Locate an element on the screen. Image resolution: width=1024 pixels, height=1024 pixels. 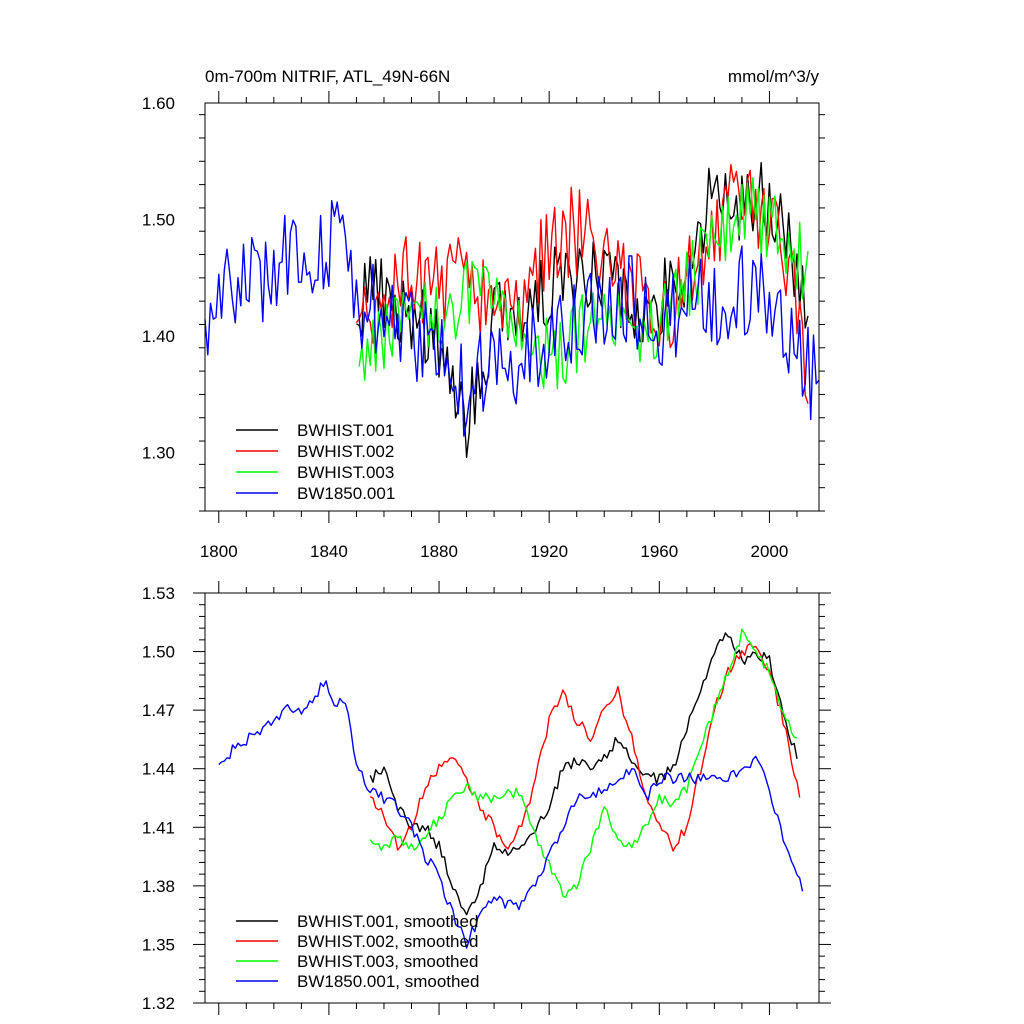
x-tick-label: 1800 is located at coordinates (219, 551).